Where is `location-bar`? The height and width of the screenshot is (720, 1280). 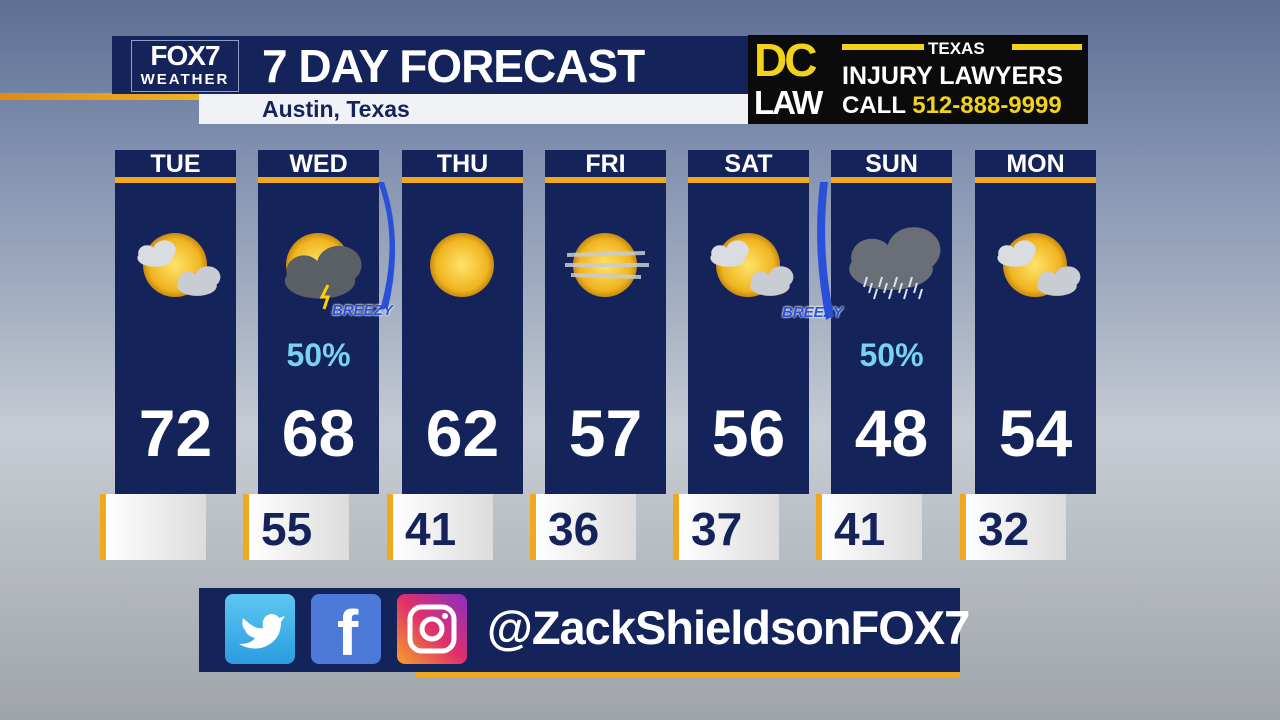 location-bar is located at coordinates (473, 109).